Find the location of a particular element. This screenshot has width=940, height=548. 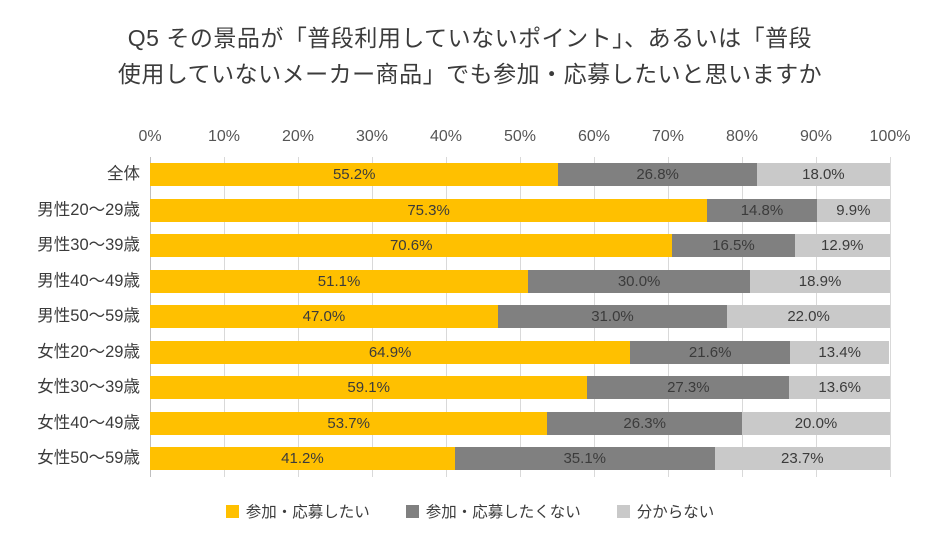

bar-value-label: 51.1% is located at coordinates (339, 281).